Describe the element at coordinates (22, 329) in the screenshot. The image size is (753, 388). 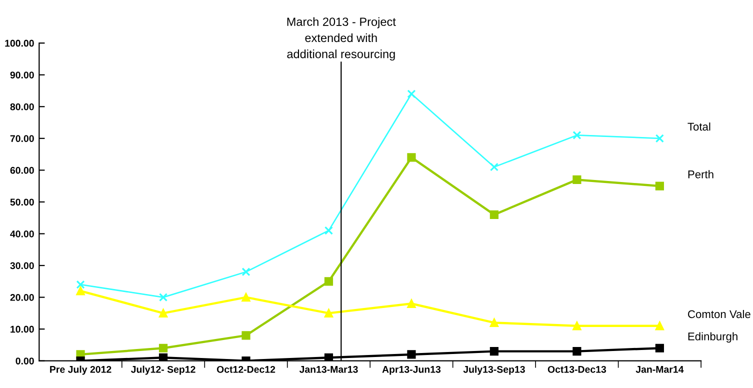
I see `y-tick-label: 10.00` at that location.